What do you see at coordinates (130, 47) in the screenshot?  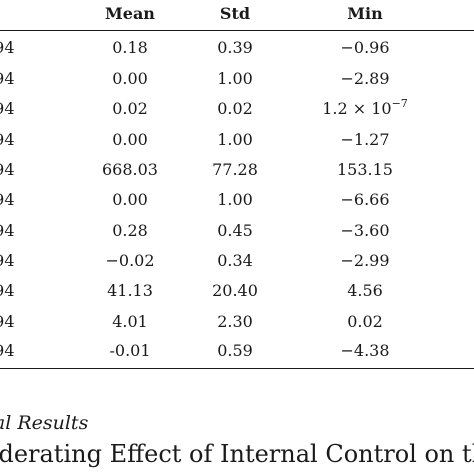 I see `cell-mean: 0.18` at bounding box center [130, 47].